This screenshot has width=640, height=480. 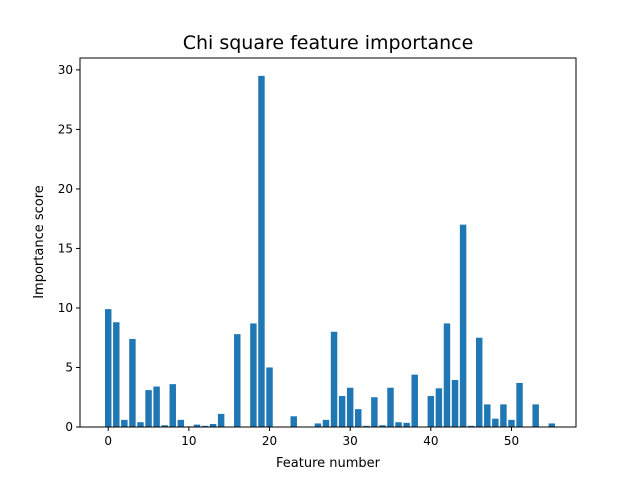 I want to click on x-tick-label: 40, so click(x=430, y=441).